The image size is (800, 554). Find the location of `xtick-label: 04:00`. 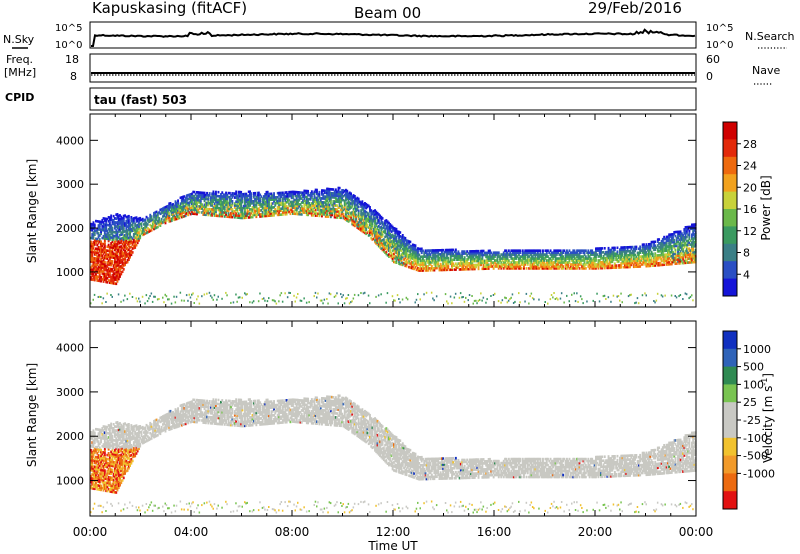

xtick-label: 04:00 is located at coordinates (191, 532).